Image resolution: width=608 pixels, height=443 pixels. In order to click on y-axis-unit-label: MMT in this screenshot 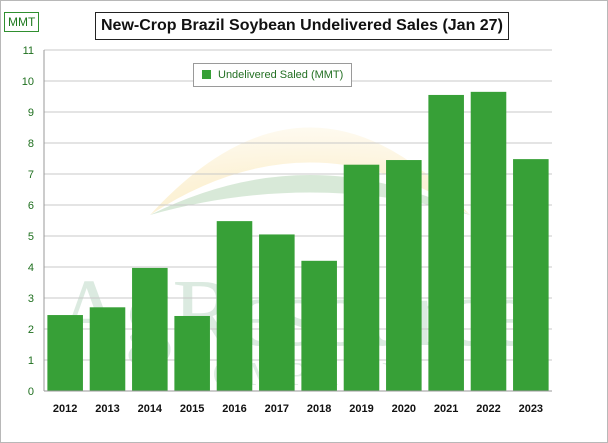, I will do `click(22, 22)`.